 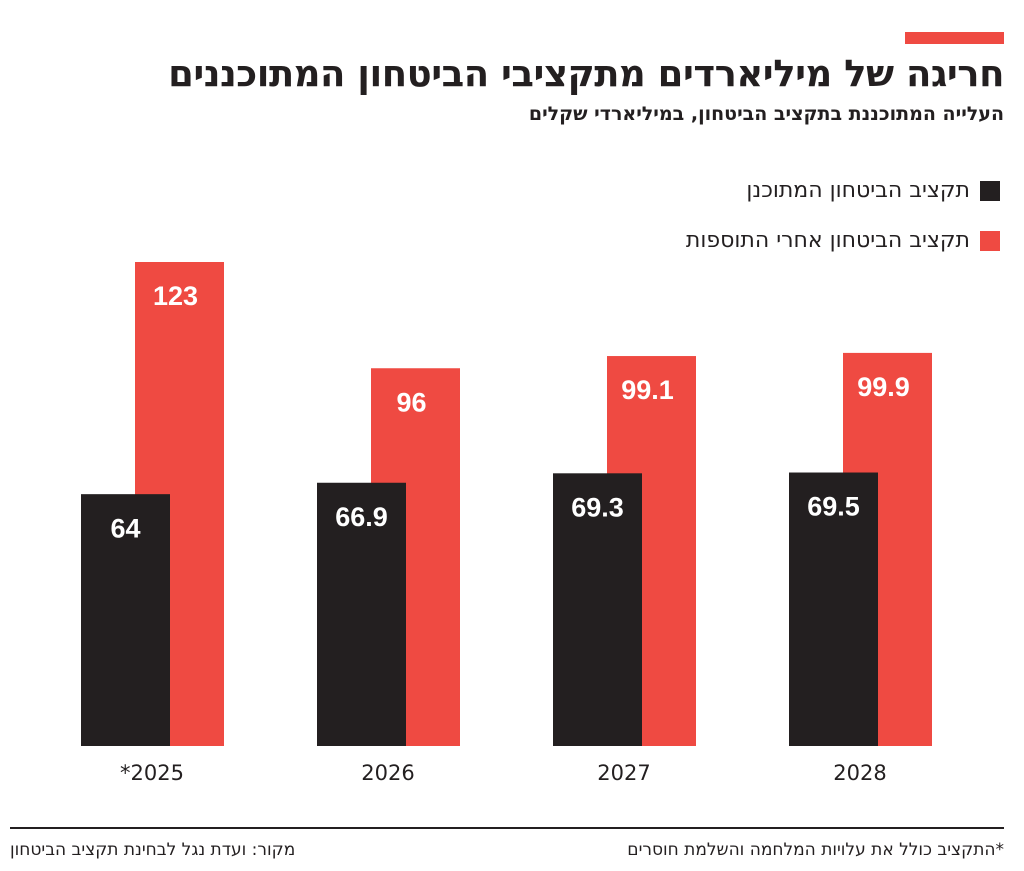 I want to click on accent-bar, so click(x=954, y=38).